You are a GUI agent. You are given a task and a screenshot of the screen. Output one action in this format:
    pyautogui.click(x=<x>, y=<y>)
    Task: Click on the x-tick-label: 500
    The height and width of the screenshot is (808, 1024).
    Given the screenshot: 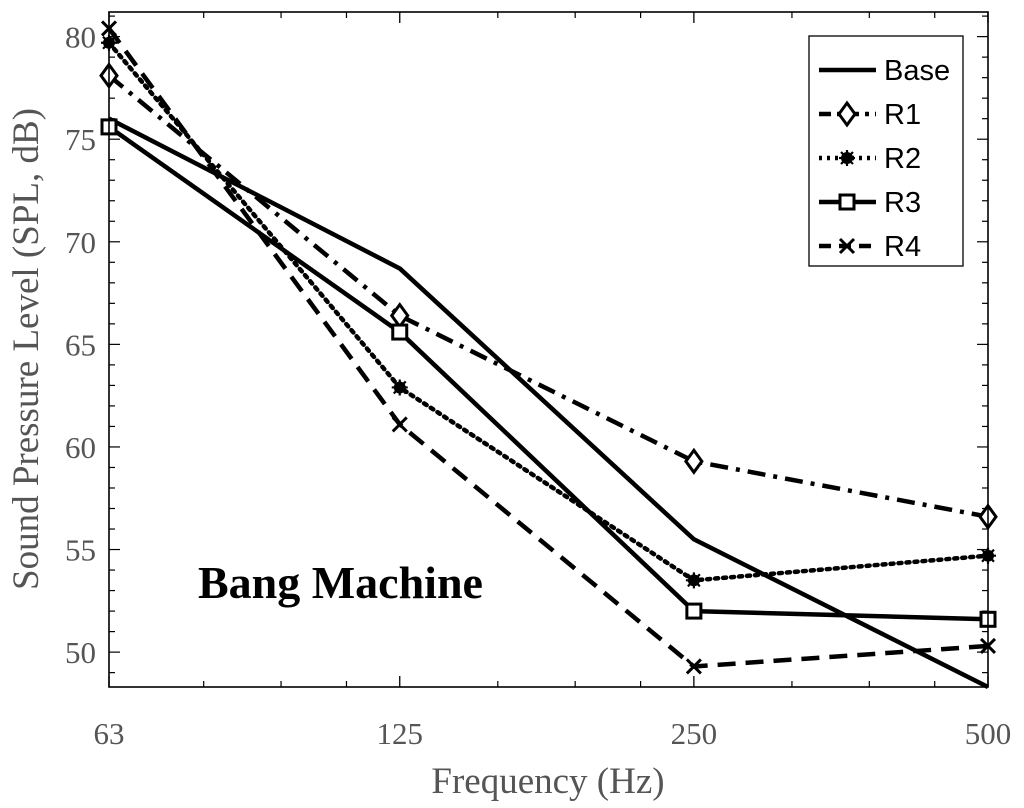 What is the action you would take?
    pyautogui.click(x=988, y=733)
    